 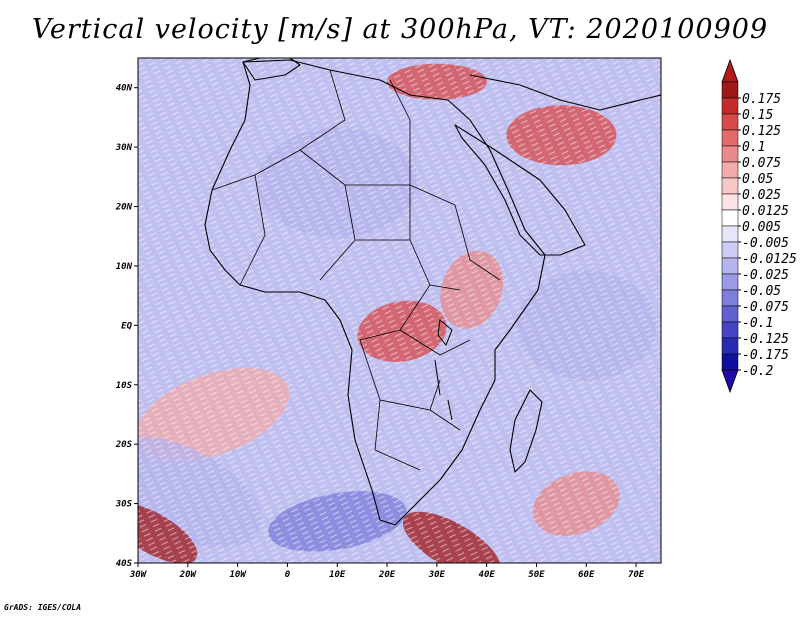 What do you see at coordinates (757, 115) in the screenshot?
I see `colorbar-label: 0.15` at bounding box center [757, 115].